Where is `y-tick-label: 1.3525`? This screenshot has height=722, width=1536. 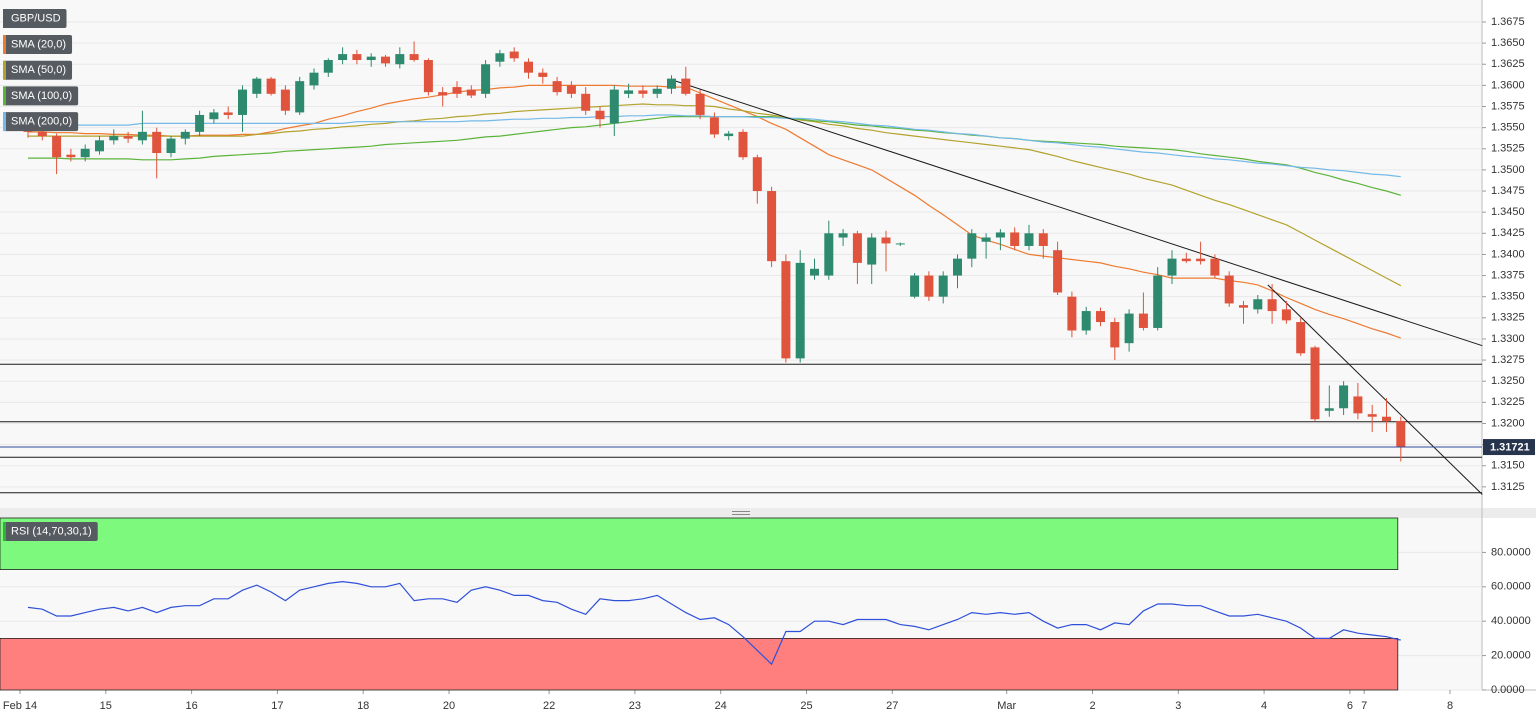
y-tick-label: 1.3525 is located at coordinates (1508, 149).